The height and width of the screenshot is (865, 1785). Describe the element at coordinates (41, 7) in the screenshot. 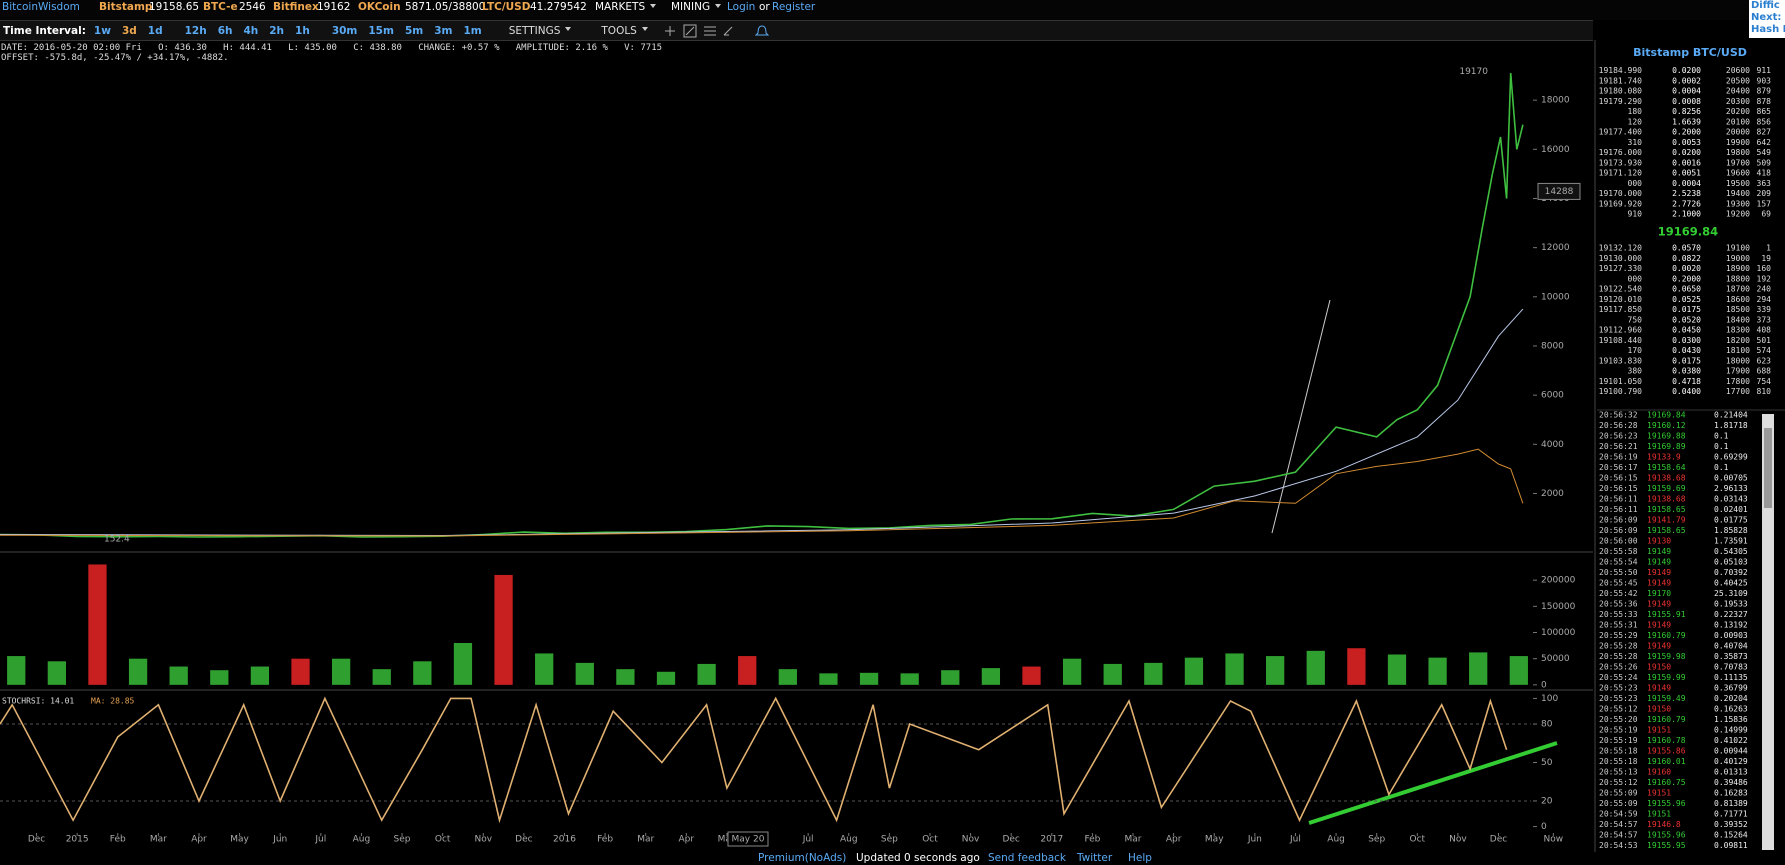

I see `brand: BitcoinWisdom` at that location.